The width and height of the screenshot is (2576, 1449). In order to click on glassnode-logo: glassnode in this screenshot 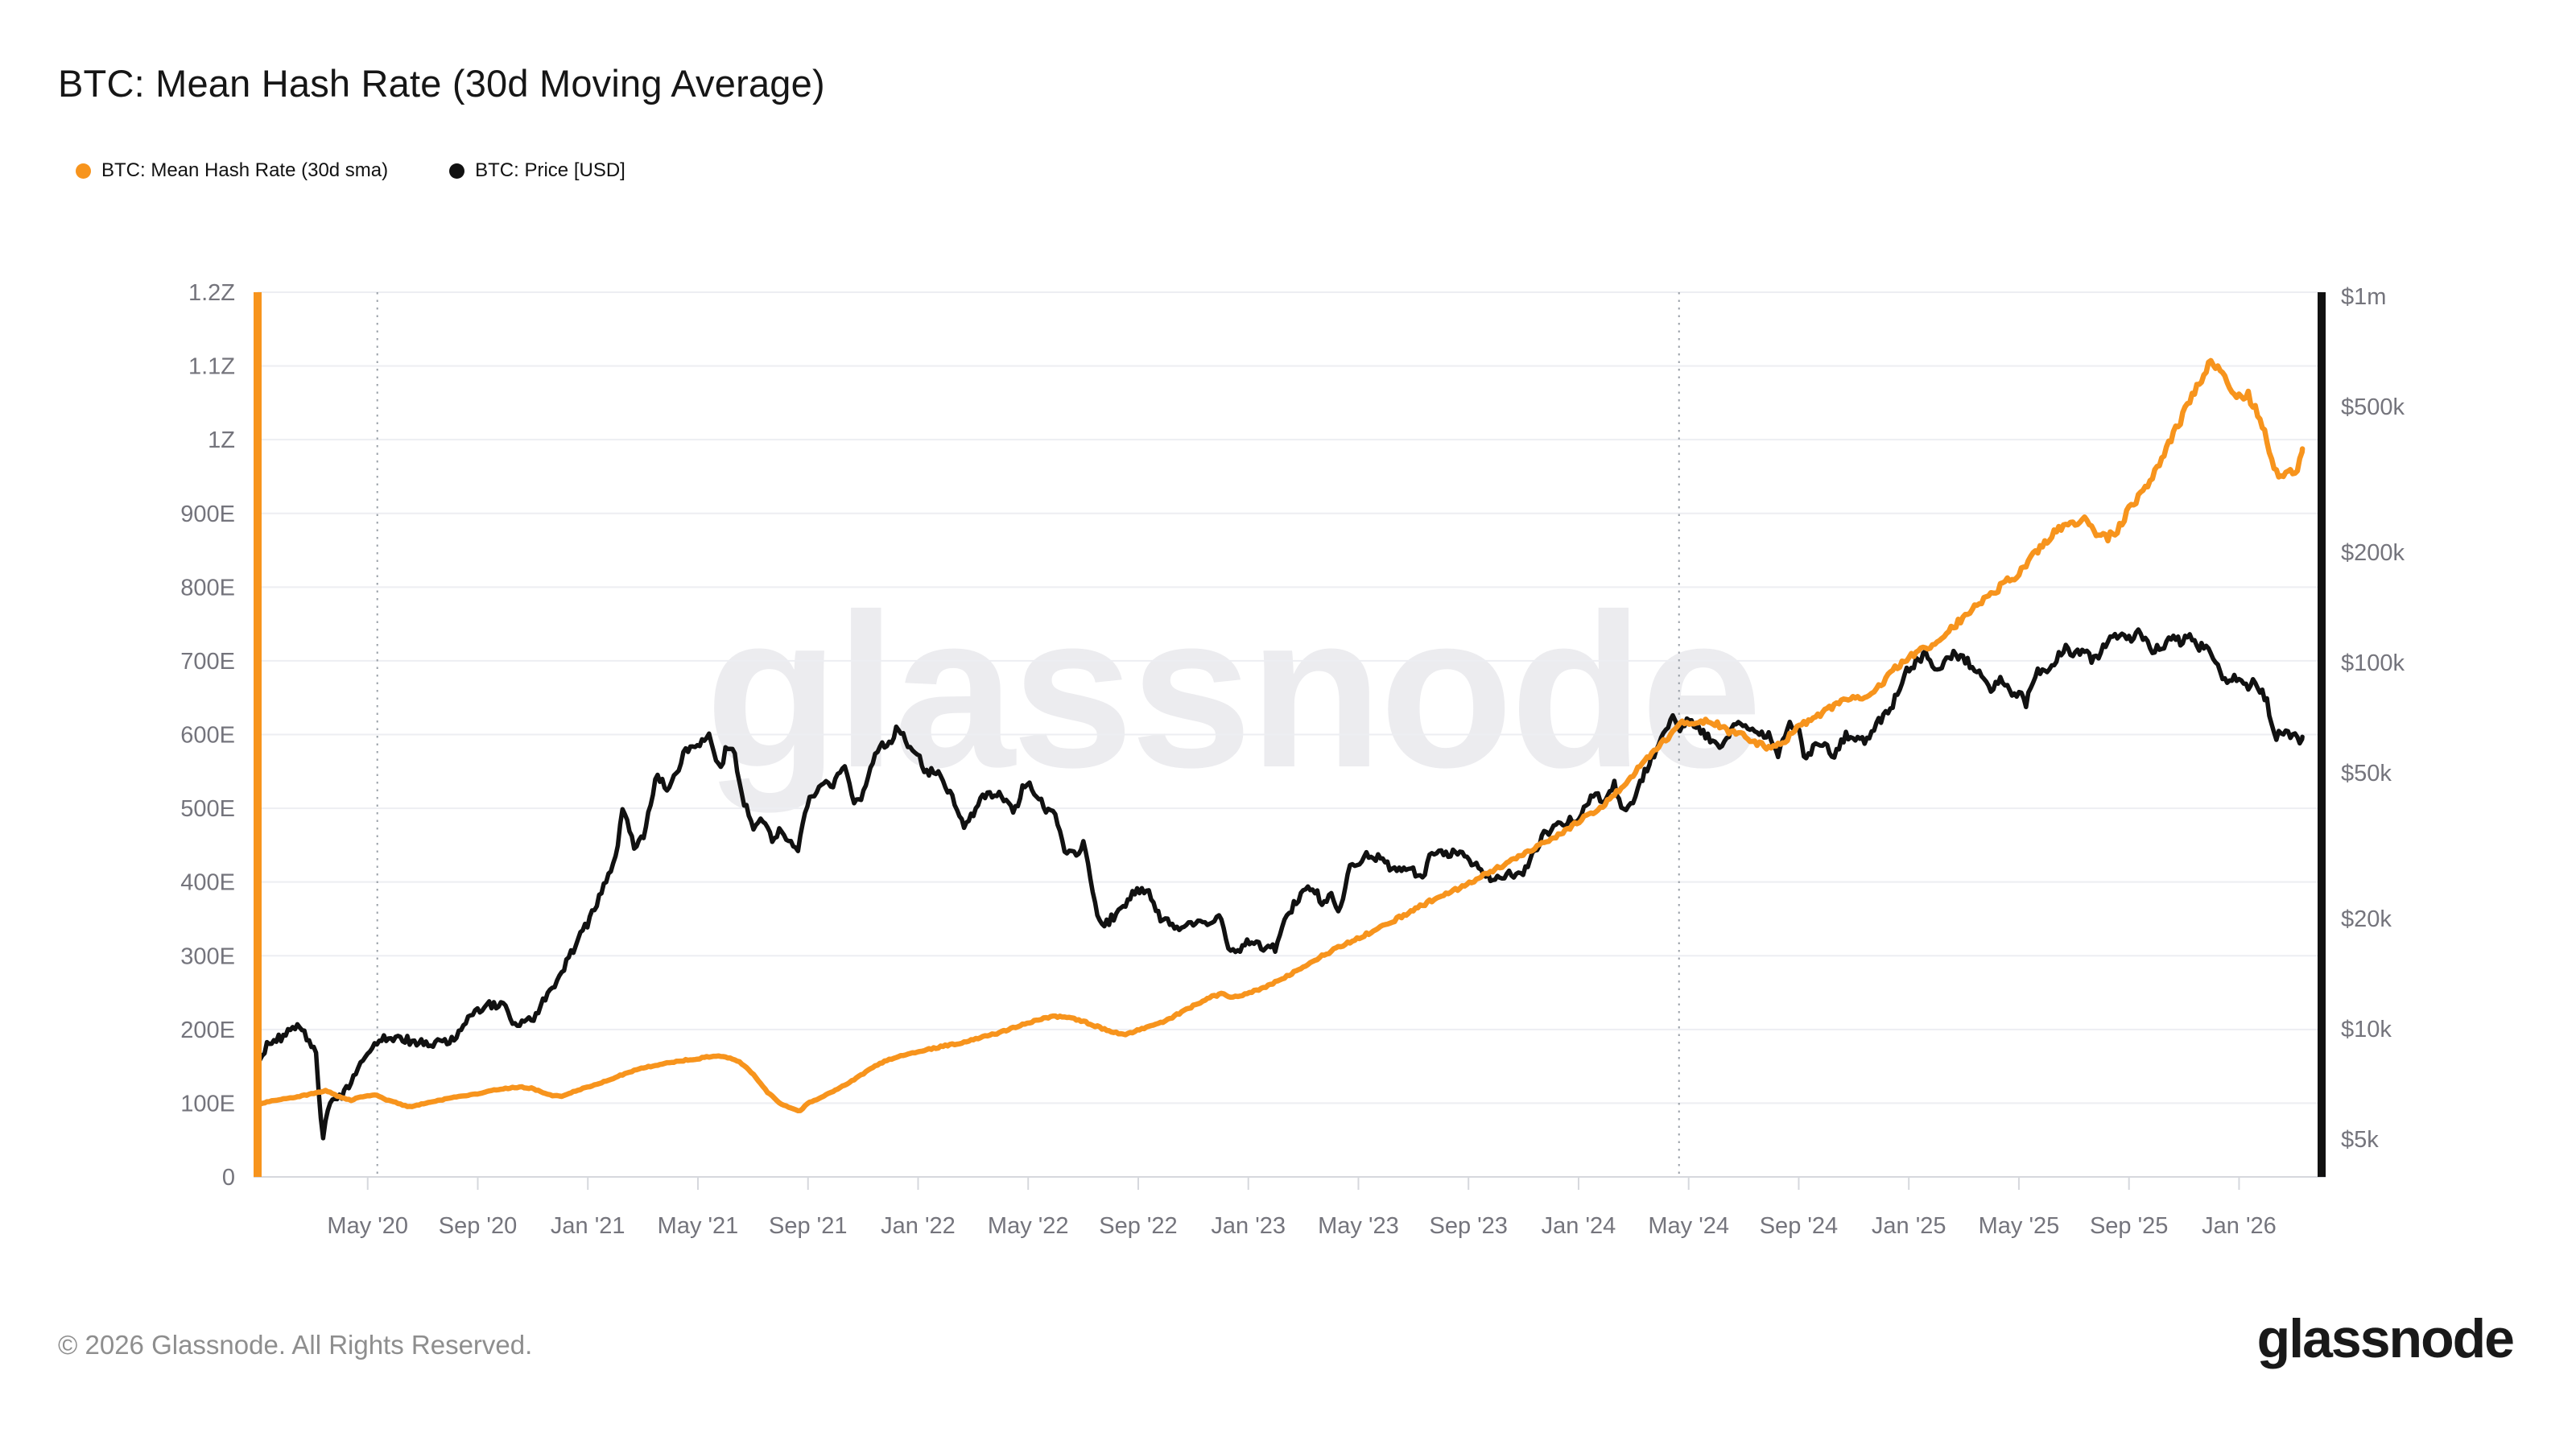, I will do `click(2385, 1338)`.